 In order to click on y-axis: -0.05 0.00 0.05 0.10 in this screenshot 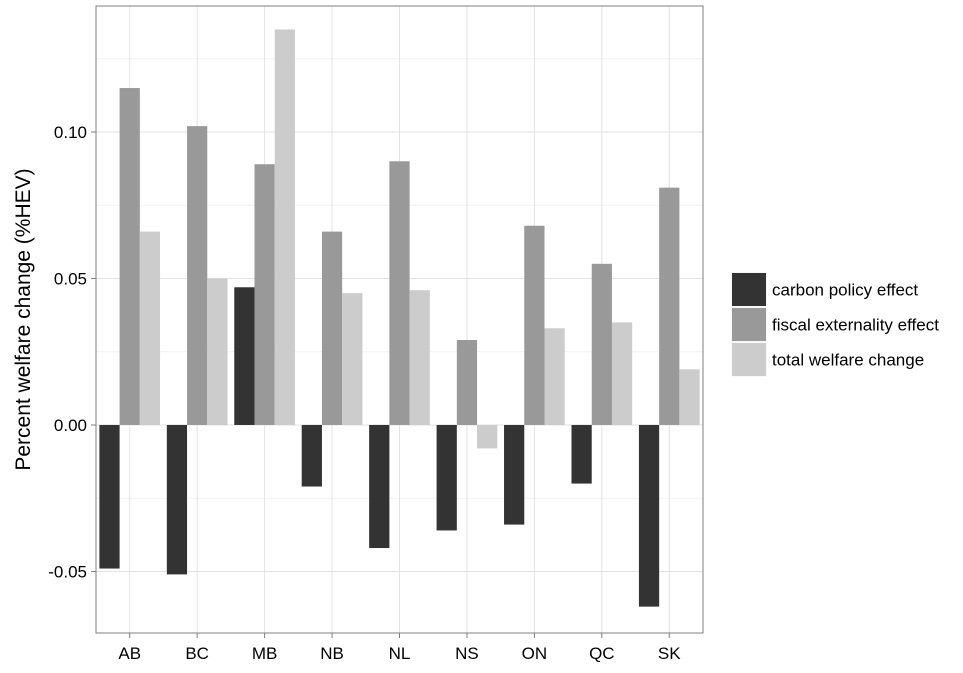, I will do `click(72, 352)`.